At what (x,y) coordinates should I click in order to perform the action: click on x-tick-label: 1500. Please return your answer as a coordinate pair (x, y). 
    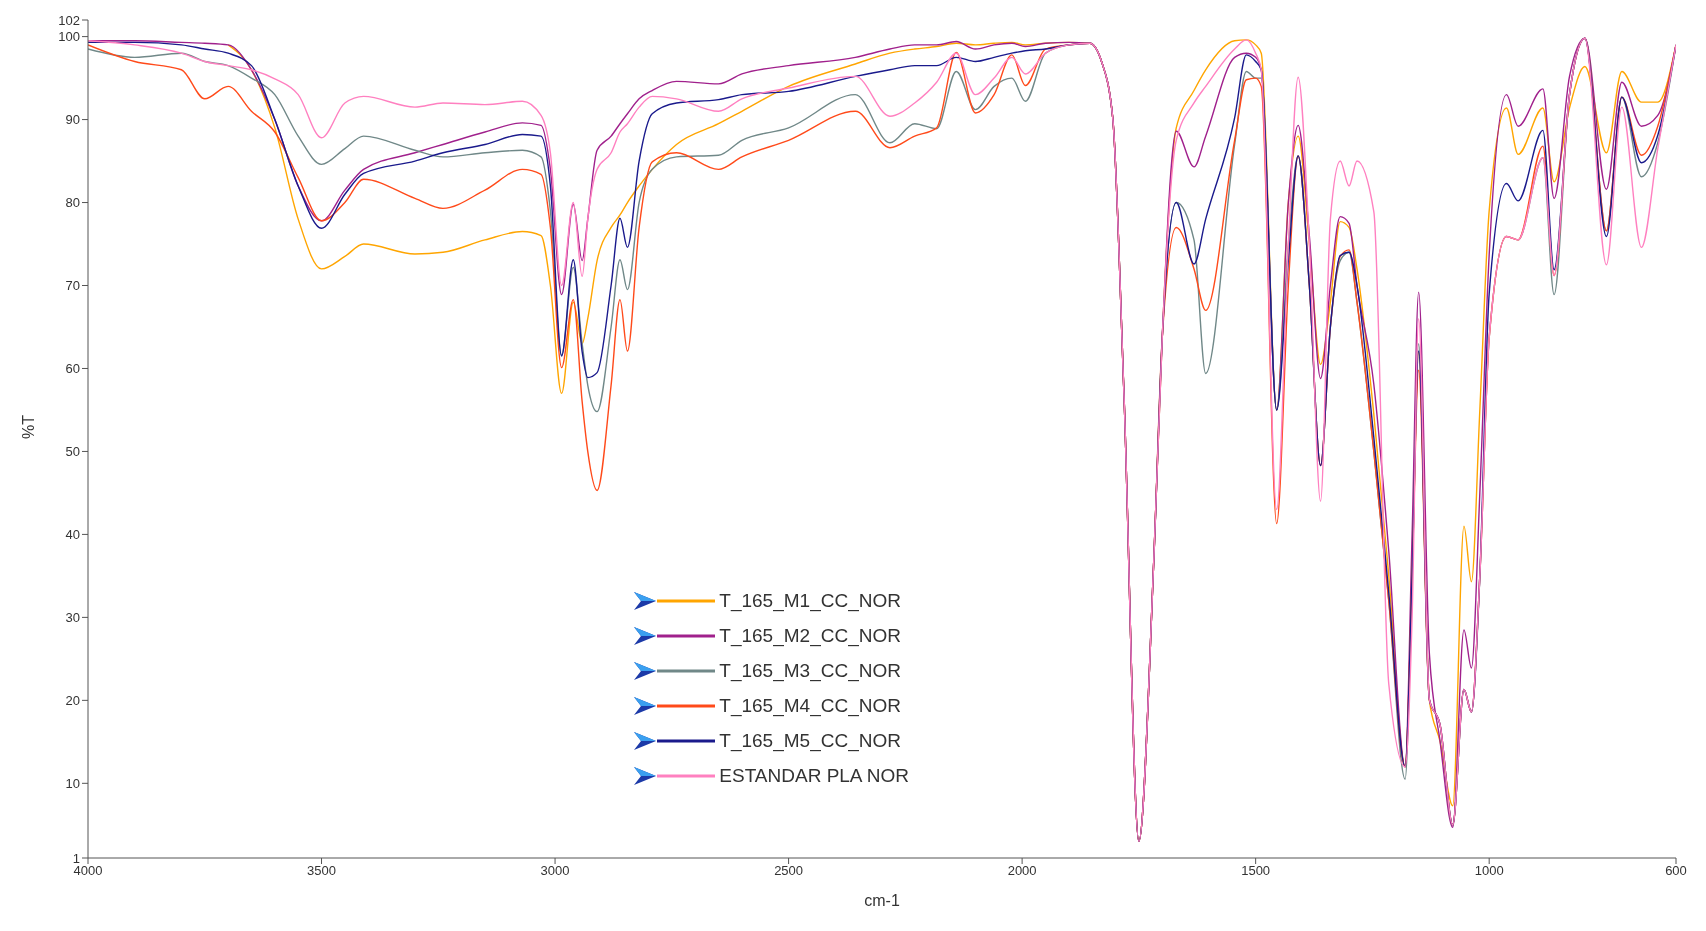
    Looking at the image, I should click on (1256, 871).